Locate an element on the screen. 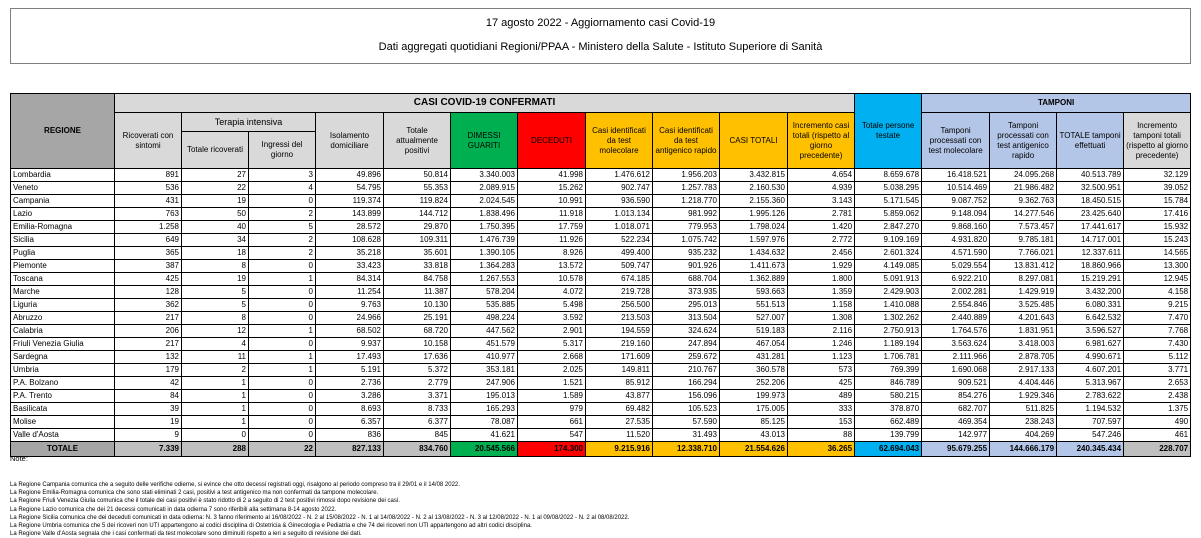 The width and height of the screenshot is (1201, 538). value-cell: 10.578 is located at coordinates (551, 279).